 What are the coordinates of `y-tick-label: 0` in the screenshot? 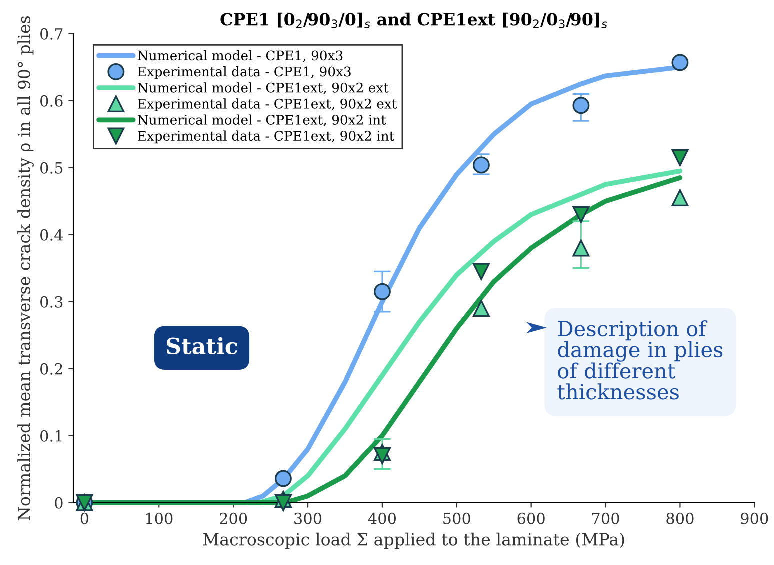 It's located at (59, 503).